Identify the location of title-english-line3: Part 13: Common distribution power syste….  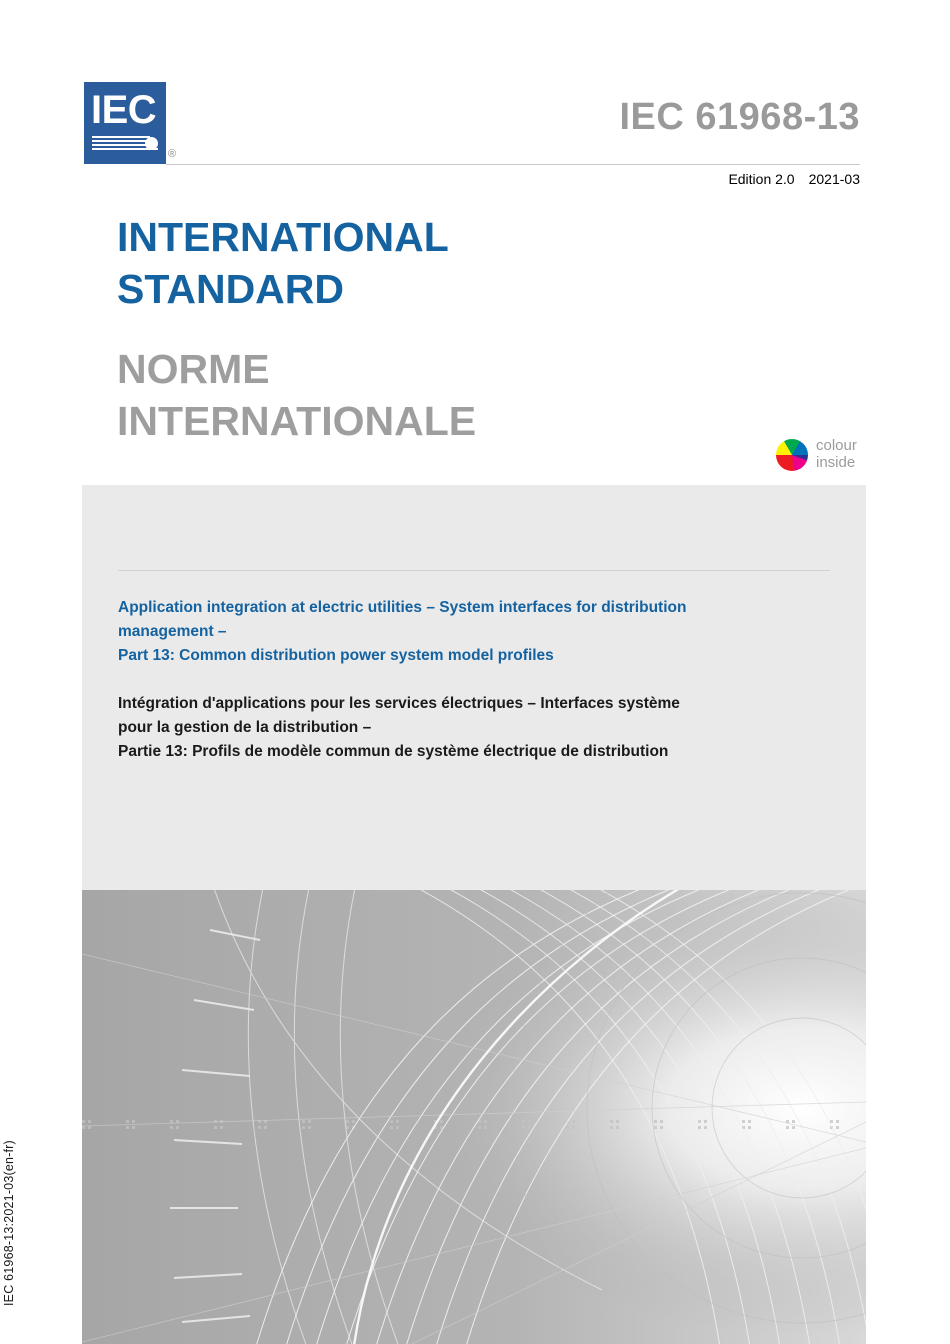
(336, 655).